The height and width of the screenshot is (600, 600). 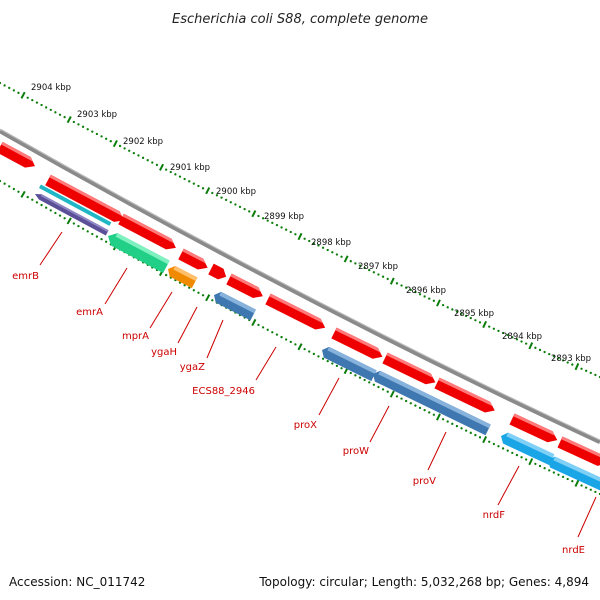 What do you see at coordinates (571, 359) in the screenshot?
I see `kbp-label: 2893 kbp` at bounding box center [571, 359].